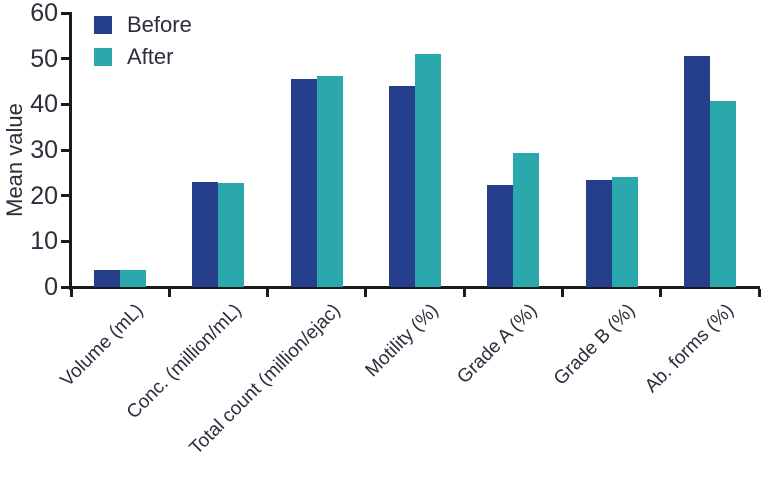 The image size is (763, 479). What do you see at coordinates (70, 151) in the screenshot?
I see `y-axis-line` at bounding box center [70, 151].